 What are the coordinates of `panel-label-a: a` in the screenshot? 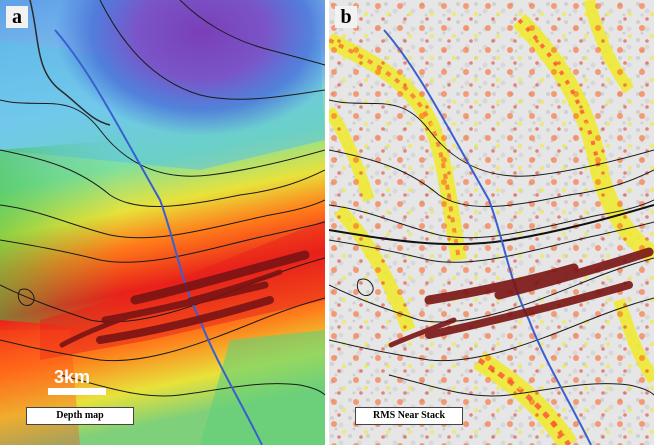 It's located at (17, 17).